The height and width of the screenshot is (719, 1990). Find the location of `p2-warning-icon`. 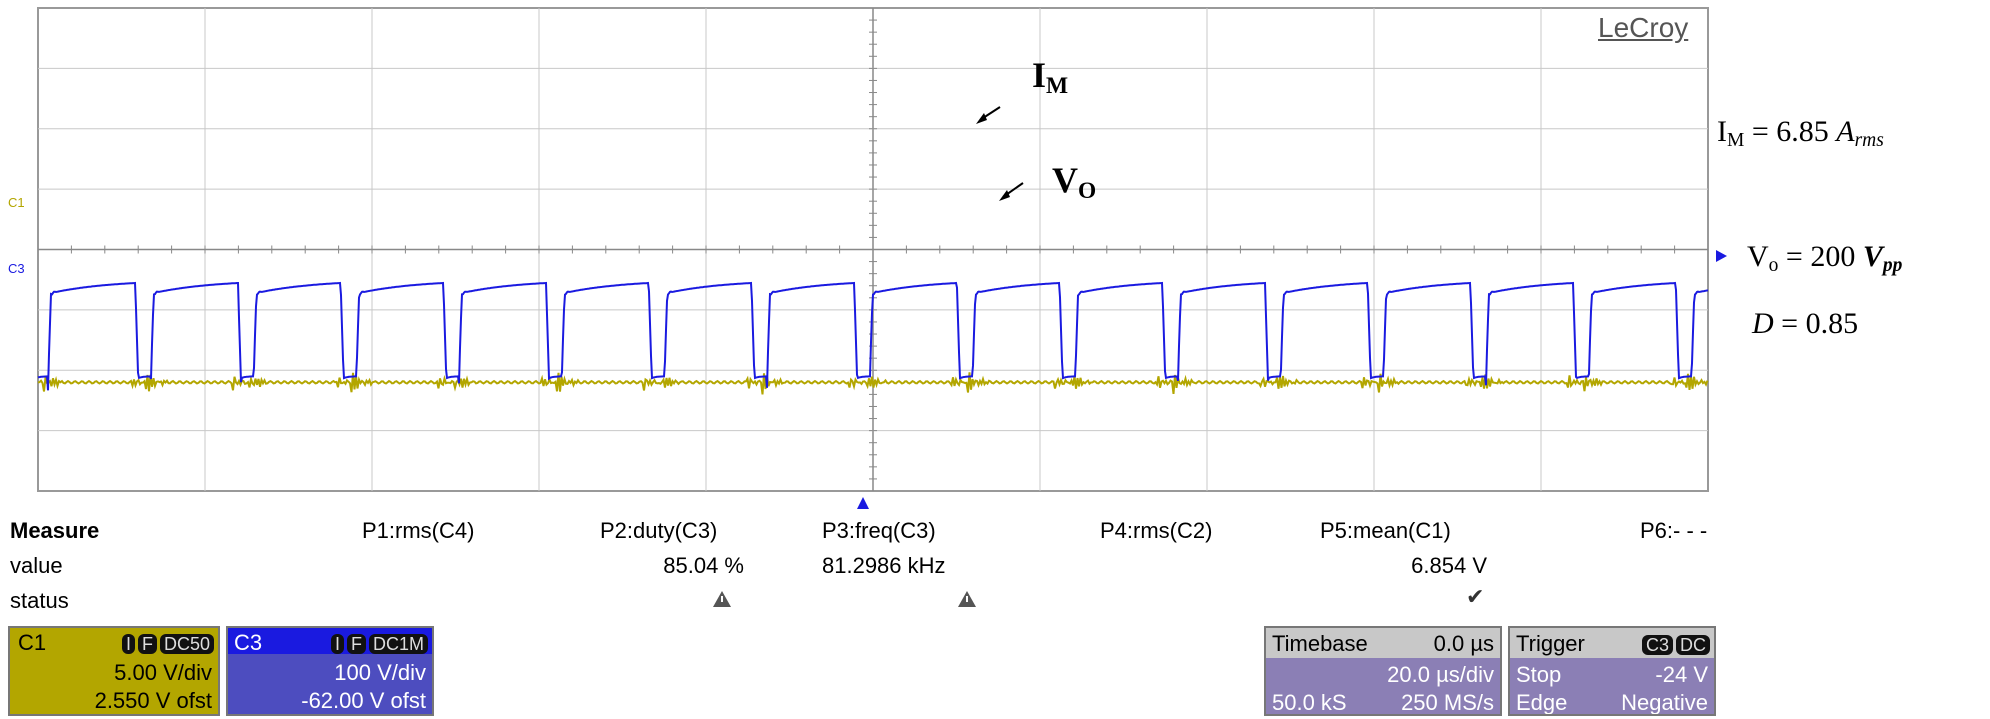

p2-warning-icon is located at coordinates (722, 599).